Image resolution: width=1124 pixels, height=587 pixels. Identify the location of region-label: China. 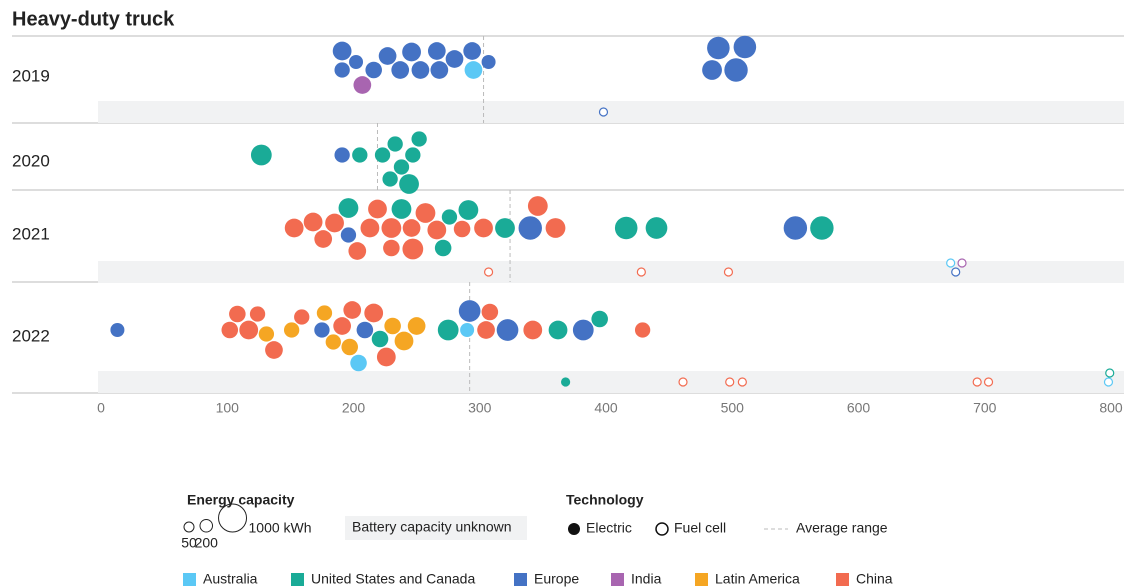
(874, 579).